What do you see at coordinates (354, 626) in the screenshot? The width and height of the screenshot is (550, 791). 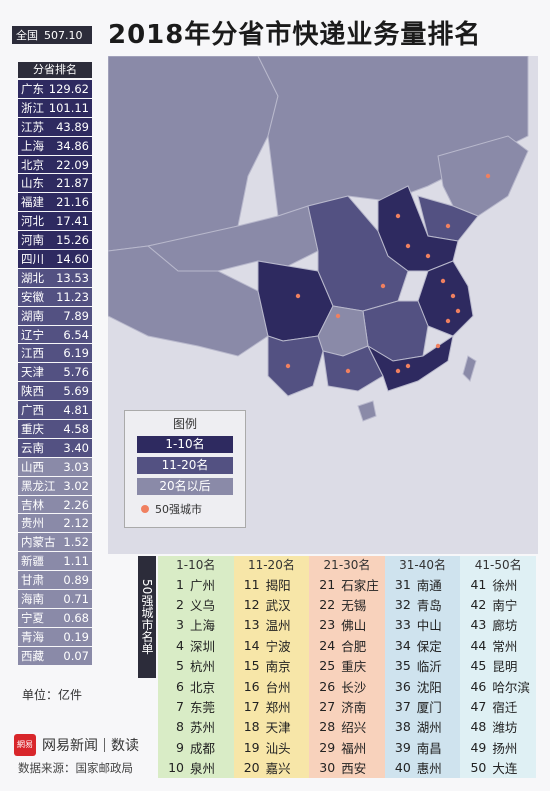 I see `city-name: 佛山` at bounding box center [354, 626].